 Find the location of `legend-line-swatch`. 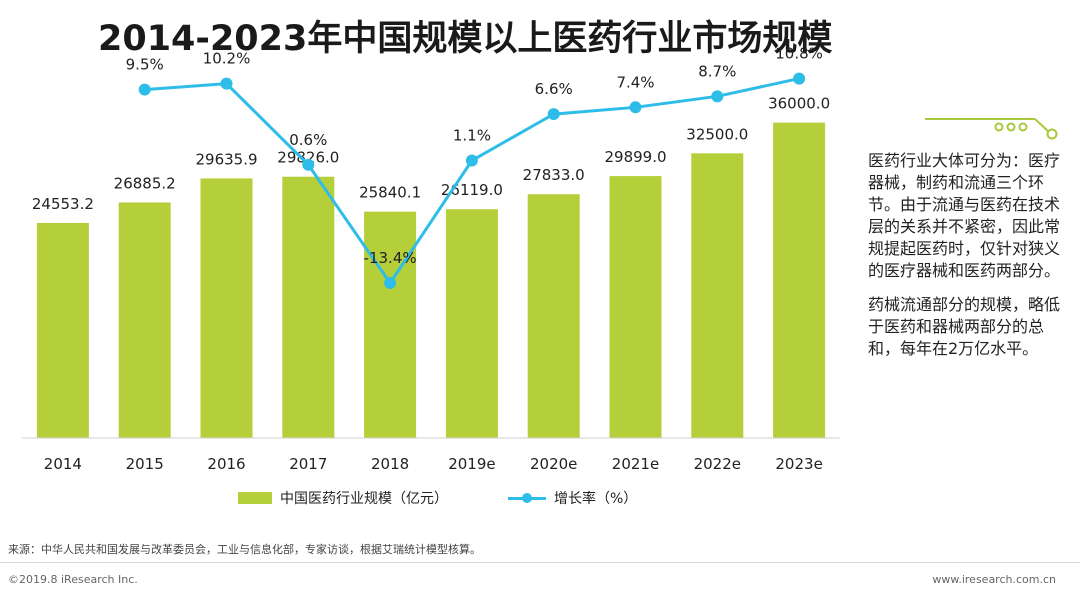

legend-line-swatch is located at coordinates (527, 498).